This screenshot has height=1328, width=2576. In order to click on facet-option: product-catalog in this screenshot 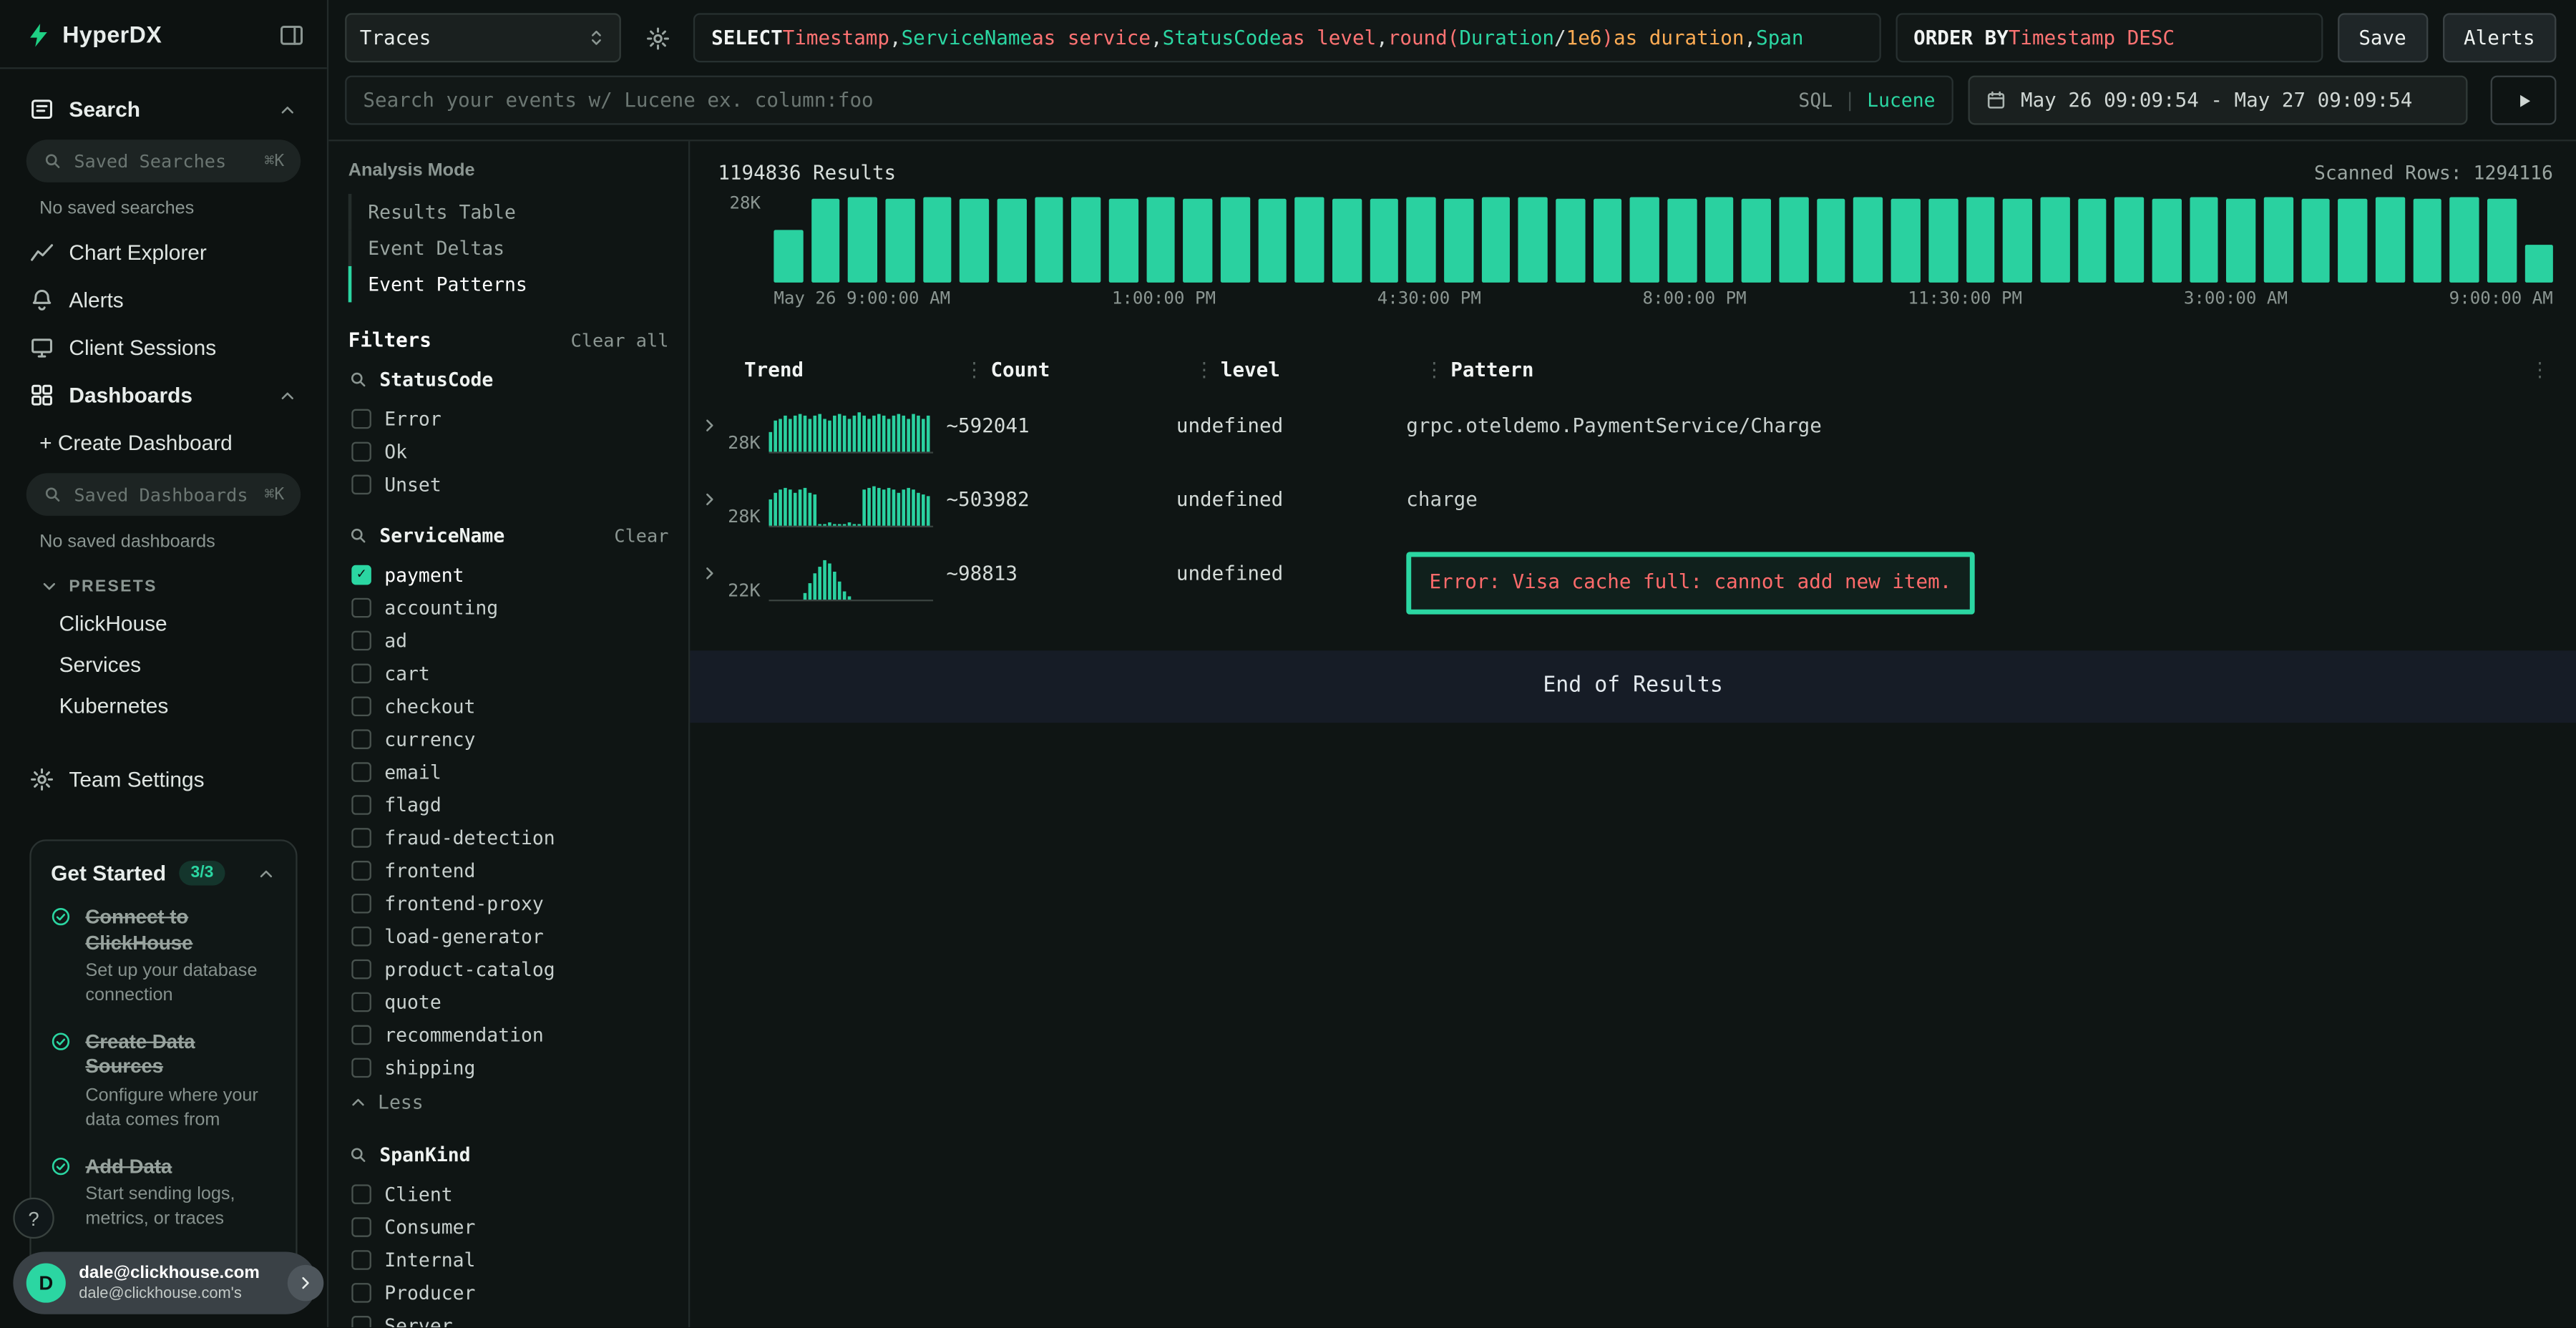, I will do `click(508, 969)`.